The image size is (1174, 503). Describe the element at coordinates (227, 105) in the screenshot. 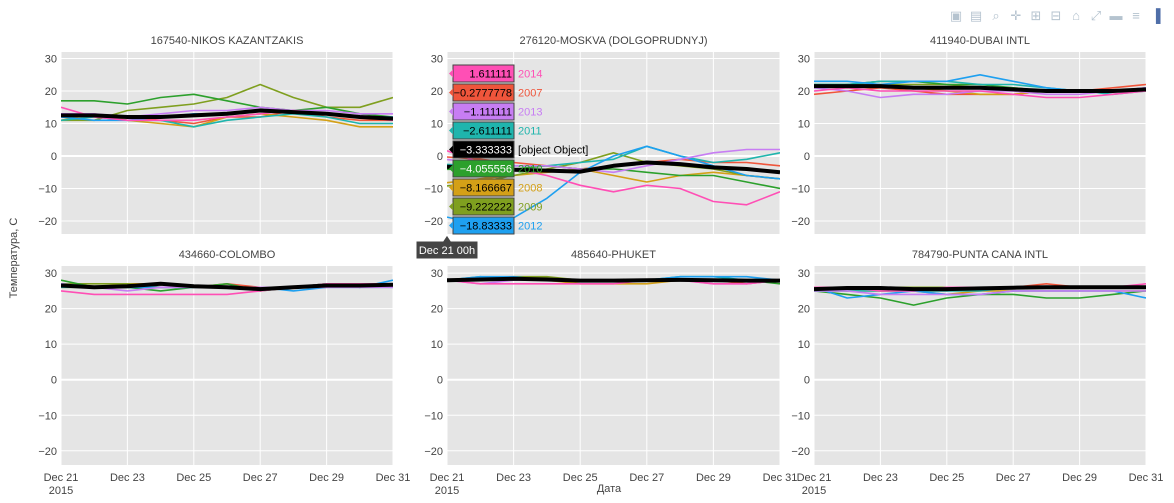

I see `series-line-2010` at that location.